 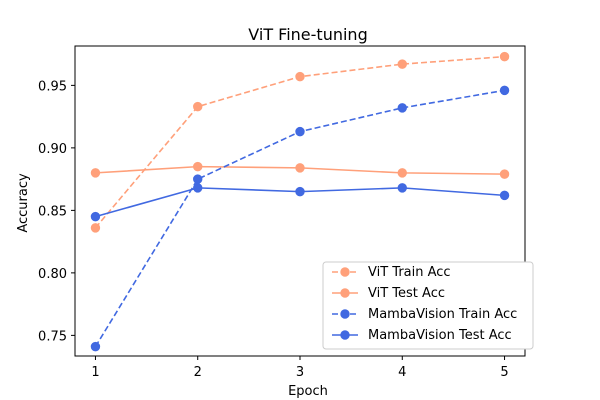 I want to click on legend-label: ViT Train Acc, so click(x=409, y=272).